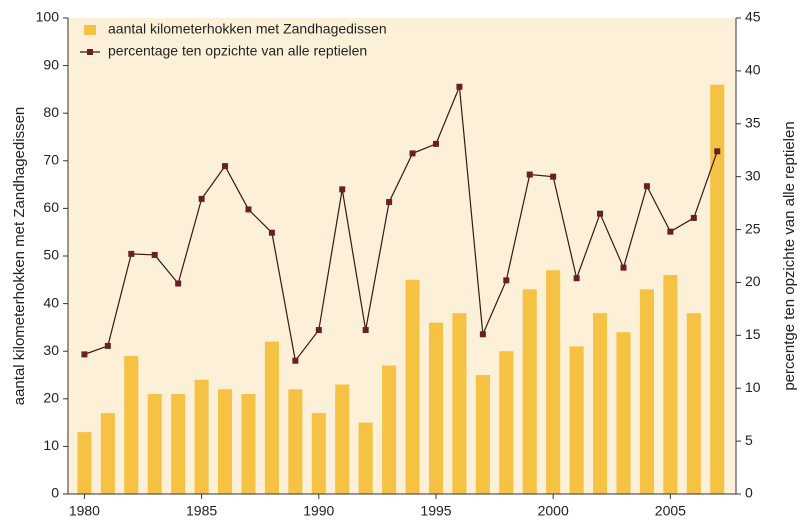 The width and height of the screenshot is (808, 531). Describe the element at coordinates (51, 64) in the screenshot. I see `y-tick-label: 90` at that location.